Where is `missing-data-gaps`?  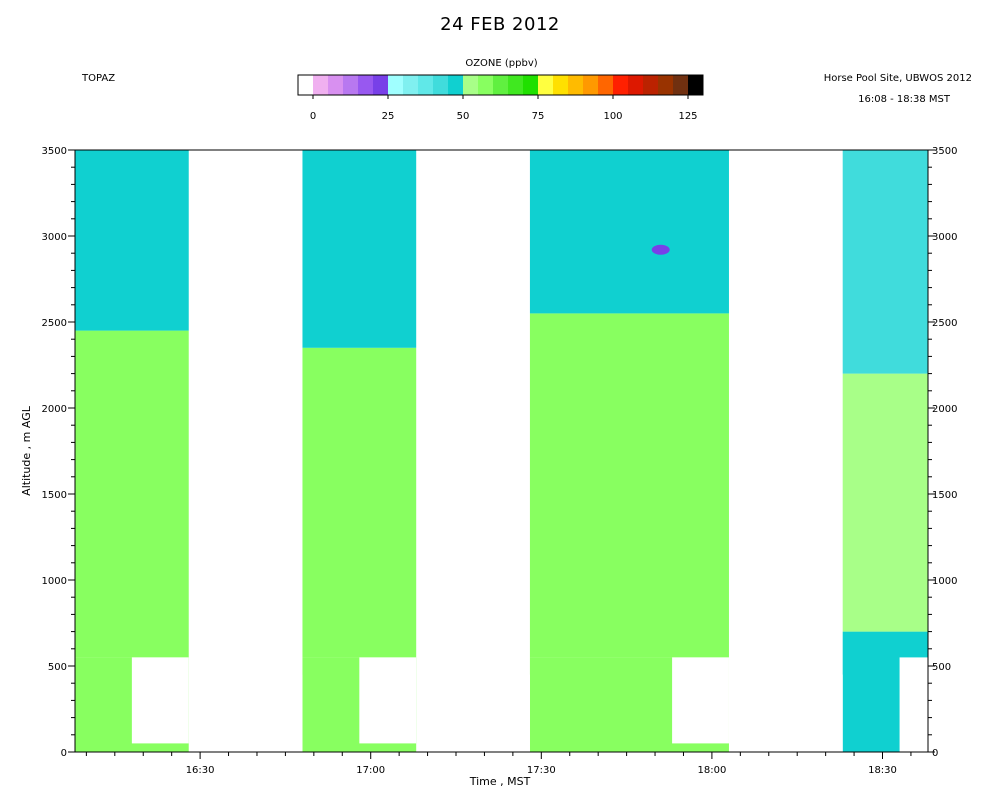
missing-data-gaps is located at coordinates (529, 704).